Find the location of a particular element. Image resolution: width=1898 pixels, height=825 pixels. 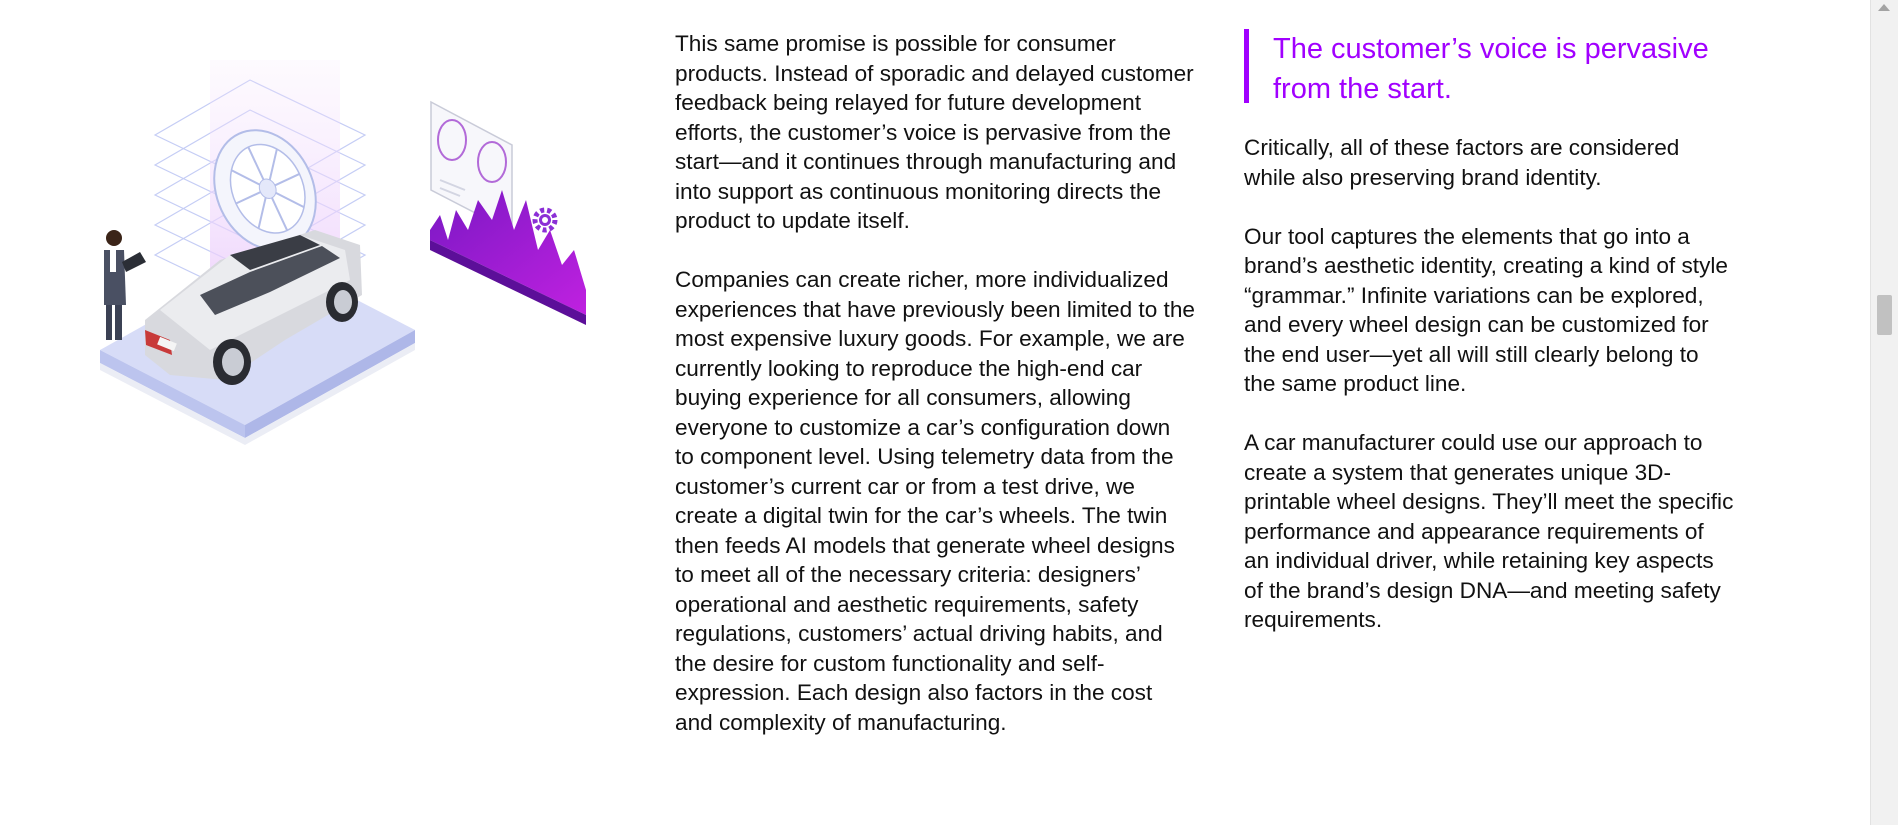

car-customization-illustration is located at coordinates (343, 252).